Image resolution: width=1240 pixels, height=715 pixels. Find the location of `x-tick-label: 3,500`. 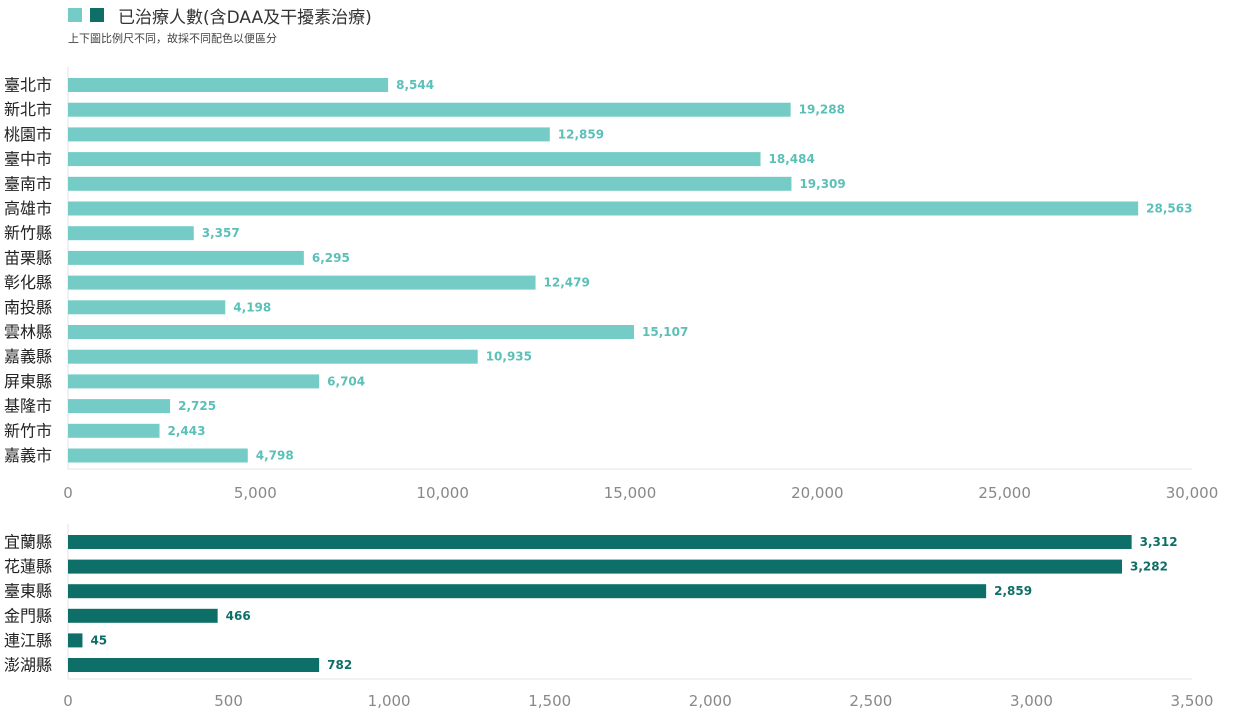

x-tick-label: 3,500 is located at coordinates (1192, 701).